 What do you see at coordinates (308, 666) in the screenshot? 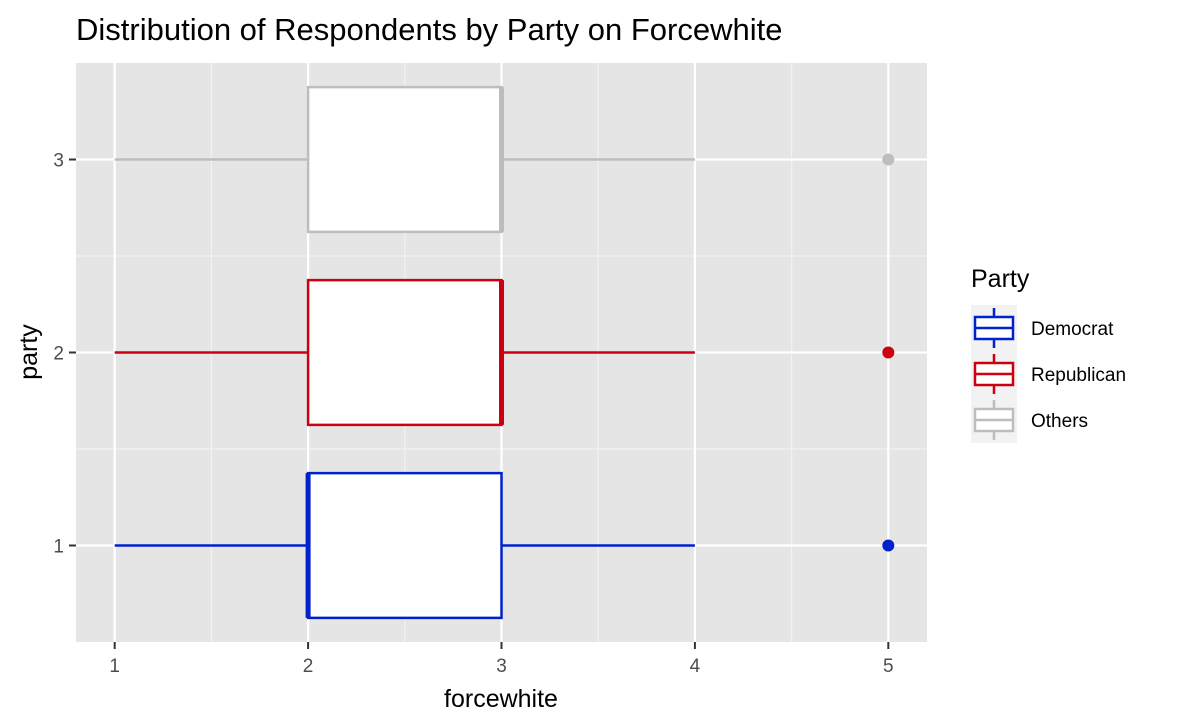
I see `x-tick-label: 2` at bounding box center [308, 666].